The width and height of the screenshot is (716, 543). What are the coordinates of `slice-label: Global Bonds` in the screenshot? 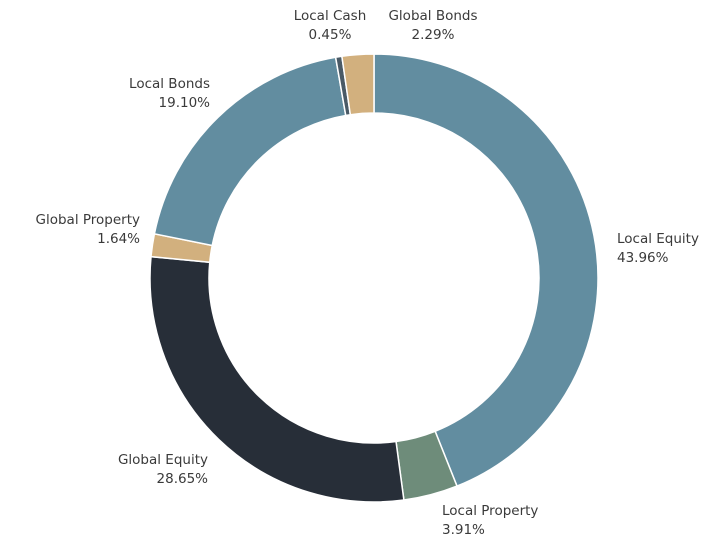 It's located at (432, 16).